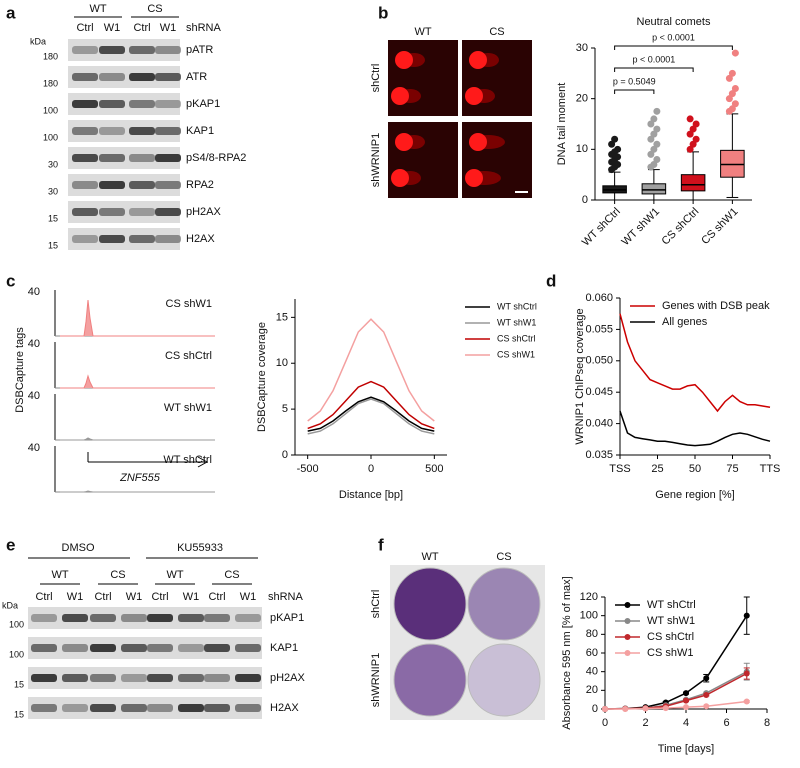  What do you see at coordinates (599, 392) in the screenshot?
I see `y-tick-label: 0.045` at bounding box center [599, 392].